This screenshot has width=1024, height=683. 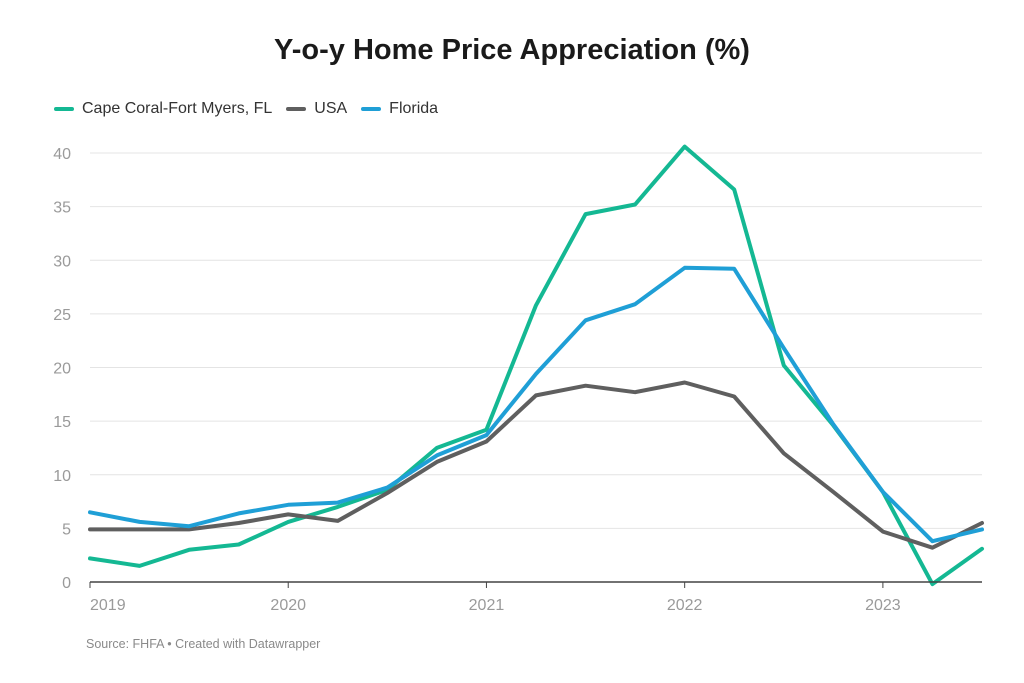 I want to click on chart-title: Y-o-y Home Price Appreciation (%), so click(x=512, y=50).